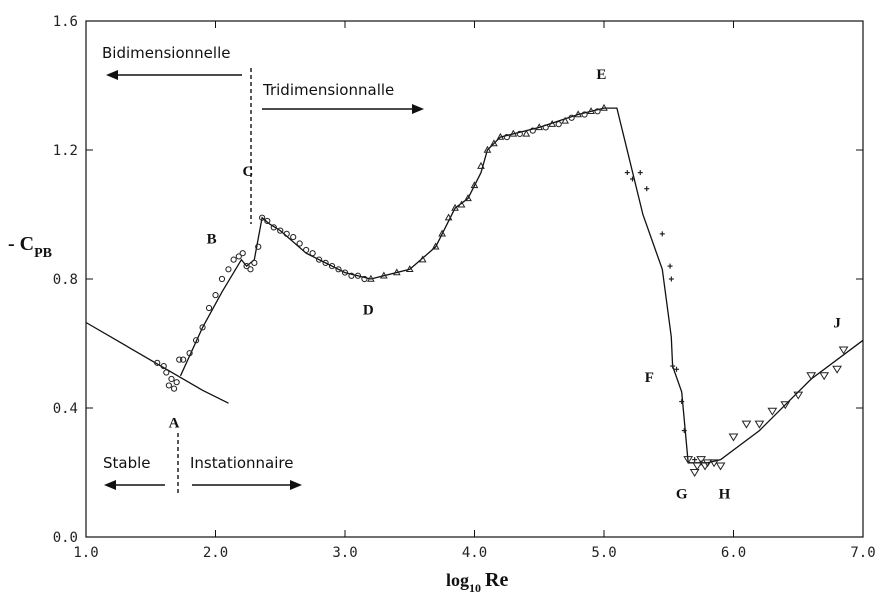 The image size is (884, 599). I want to click on x-tick-label: 2.0, so click(215, 553).